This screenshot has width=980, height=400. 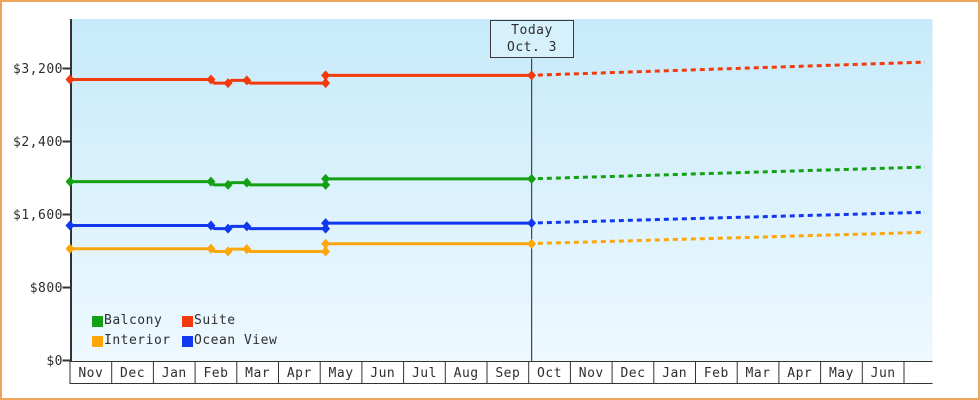 What do you see at coordinates (731, 173) in the screenshot?
I see `series-projection-balcony` at bounding box center [731, 173].